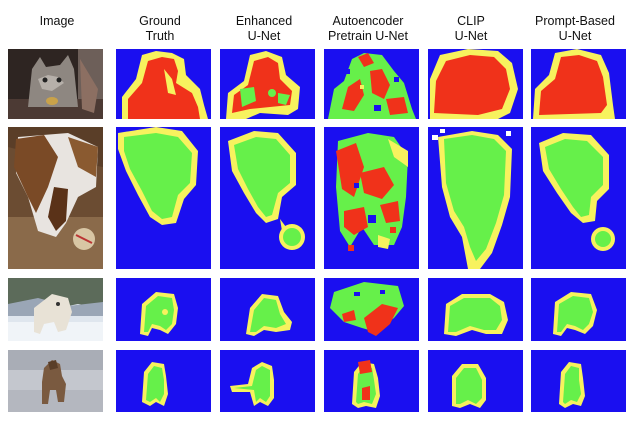 This screenshot has height=427, width=636. I want to click on header-clip-unet: CLIP U-Net, so click(471, 29).